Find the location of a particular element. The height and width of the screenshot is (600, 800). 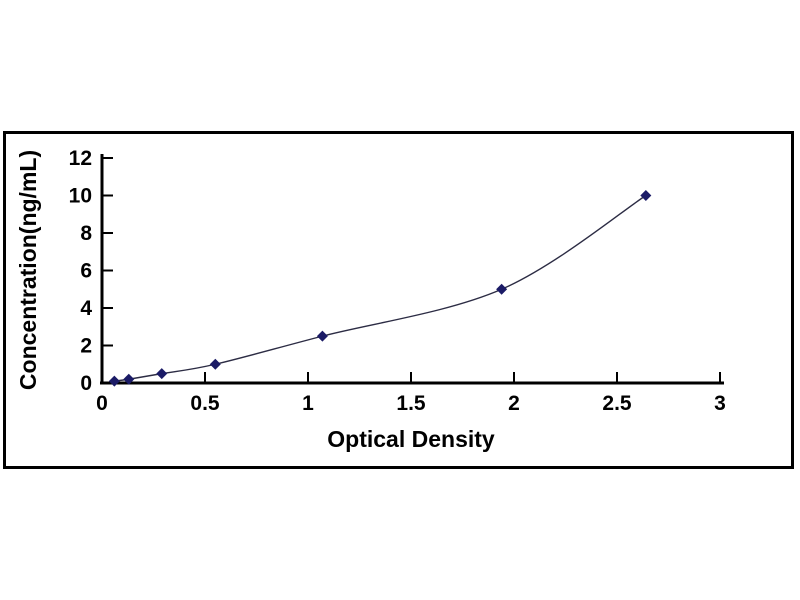

y-tick-label: 10 is located at coordinates (80, 196).